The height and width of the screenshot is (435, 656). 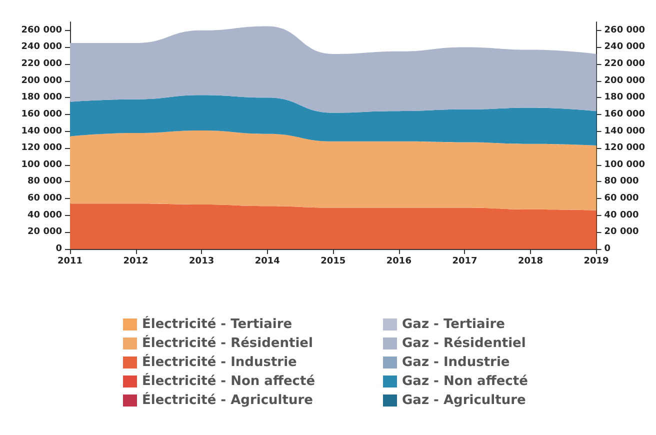 I want to click on legend-label: Gaz - Agriculture, so click(x=464, y=400).